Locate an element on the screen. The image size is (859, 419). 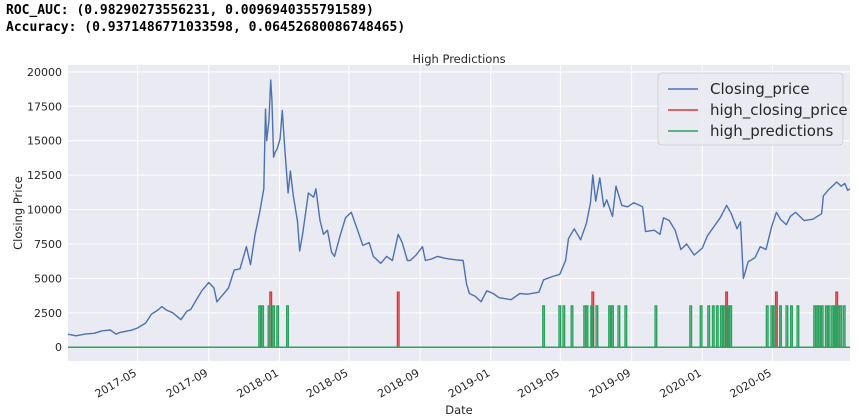
y-tick-label: 12500 is located at coordinates (44, 175).